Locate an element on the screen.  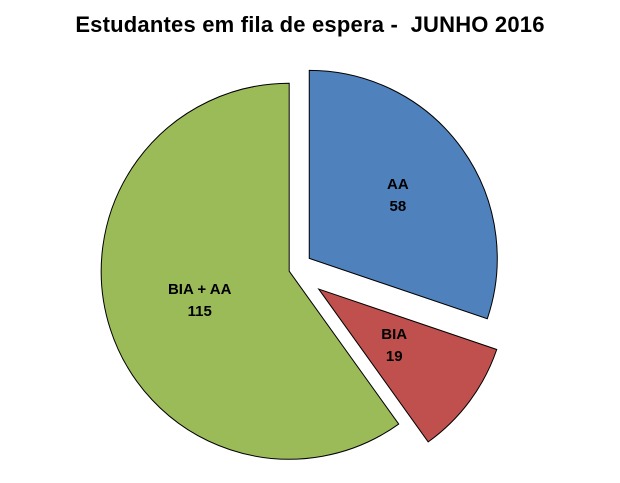
slice-value-bia: 19 is located at coordinates (394, 356).